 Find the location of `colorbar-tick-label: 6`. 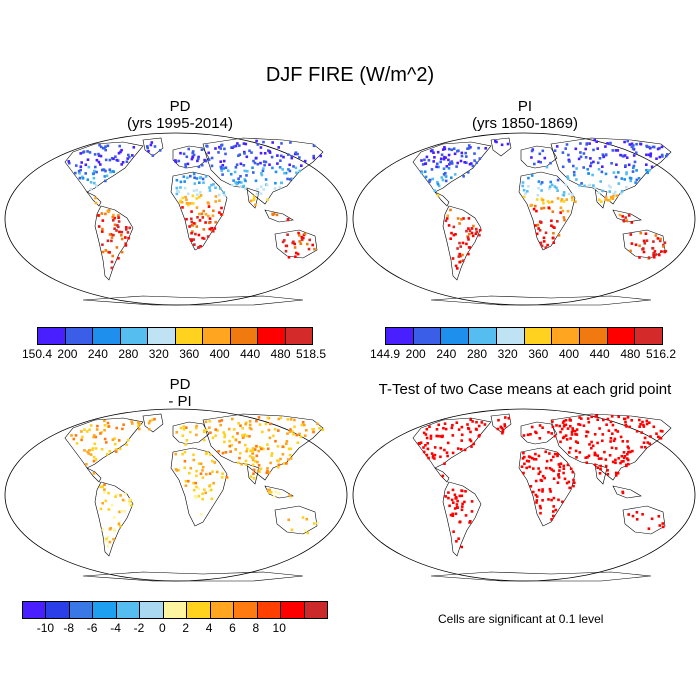

colorbar-tick-label: 6 is located at coordinates (232, 628).